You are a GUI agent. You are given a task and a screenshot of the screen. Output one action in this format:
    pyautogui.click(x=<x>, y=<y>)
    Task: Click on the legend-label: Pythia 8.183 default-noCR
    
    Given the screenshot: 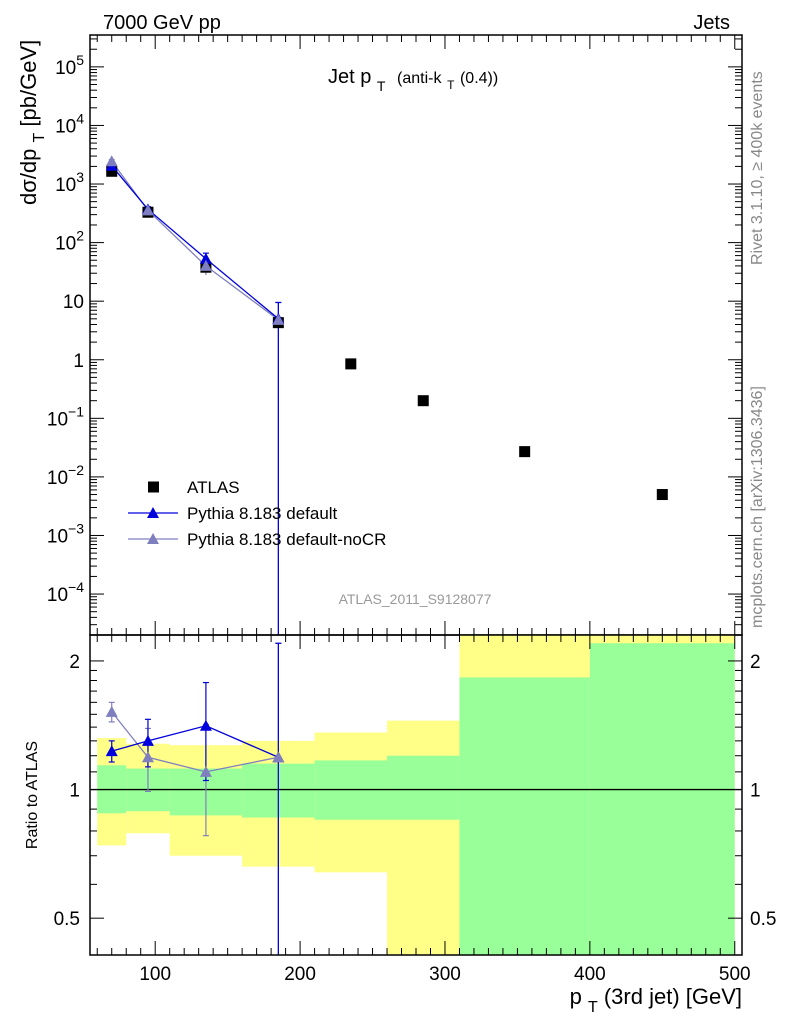 What is the action you would take?
    pyautogui.click(x=286, y=539)
    